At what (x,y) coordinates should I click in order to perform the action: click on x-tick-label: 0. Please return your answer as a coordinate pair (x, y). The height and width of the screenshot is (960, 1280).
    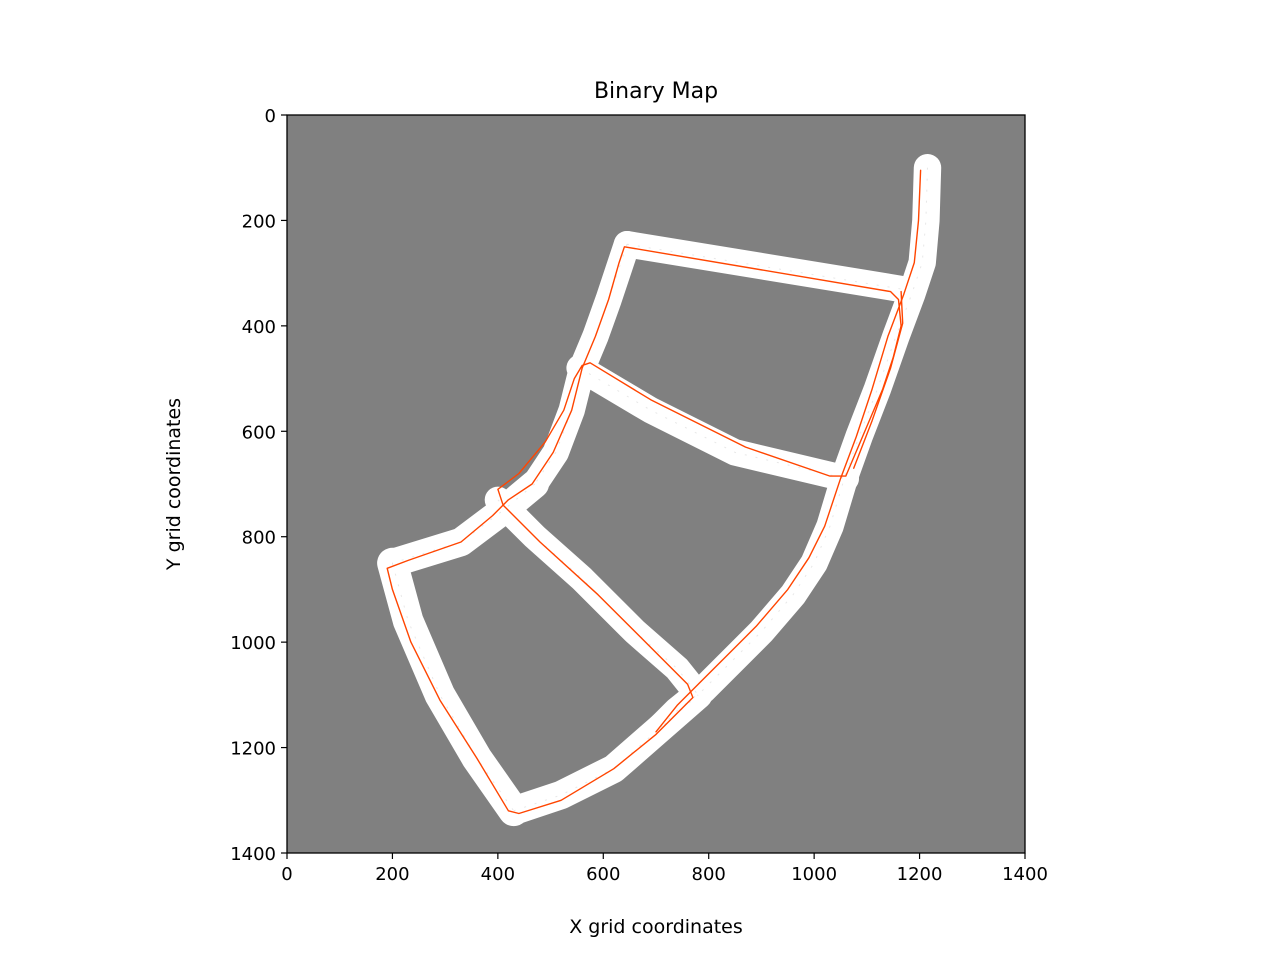
    Looking at the image, I should click on (286, 874).